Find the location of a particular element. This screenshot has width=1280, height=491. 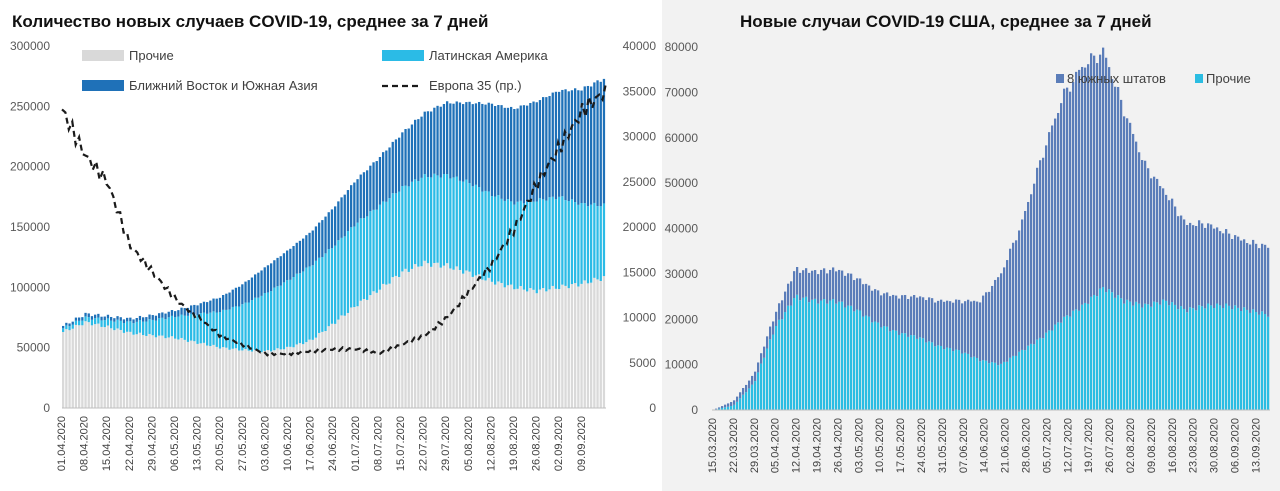

y2-tick-label: 35000 is located at coordinates (640, 91).